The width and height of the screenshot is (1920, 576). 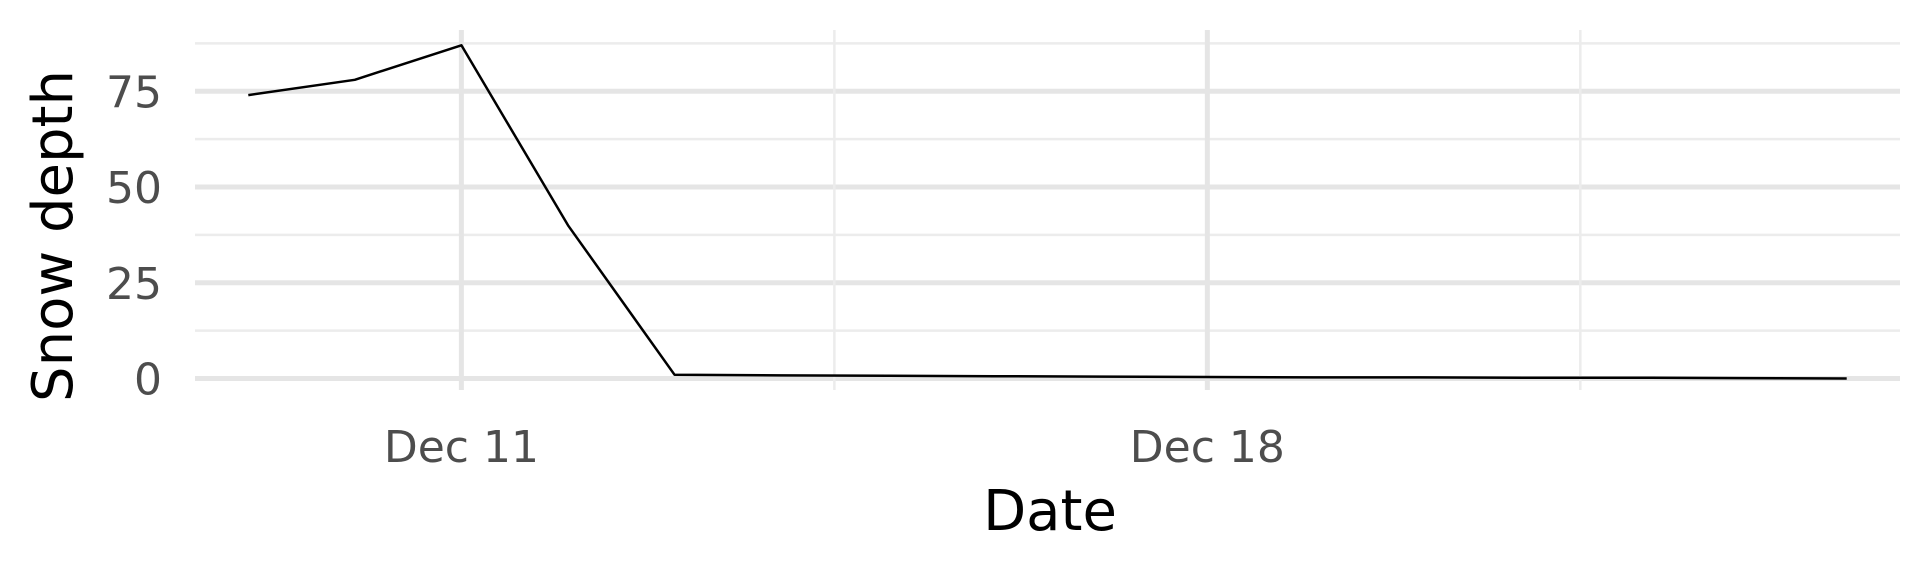 What do you see at coordinates (134, 284) in the screenshot?
I see `y-tick-label: 25` at bounding box center [134, 284].